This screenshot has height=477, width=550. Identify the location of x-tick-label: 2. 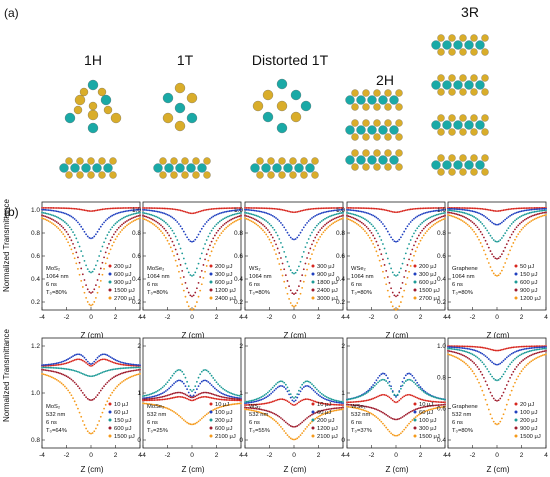
(522, 455).